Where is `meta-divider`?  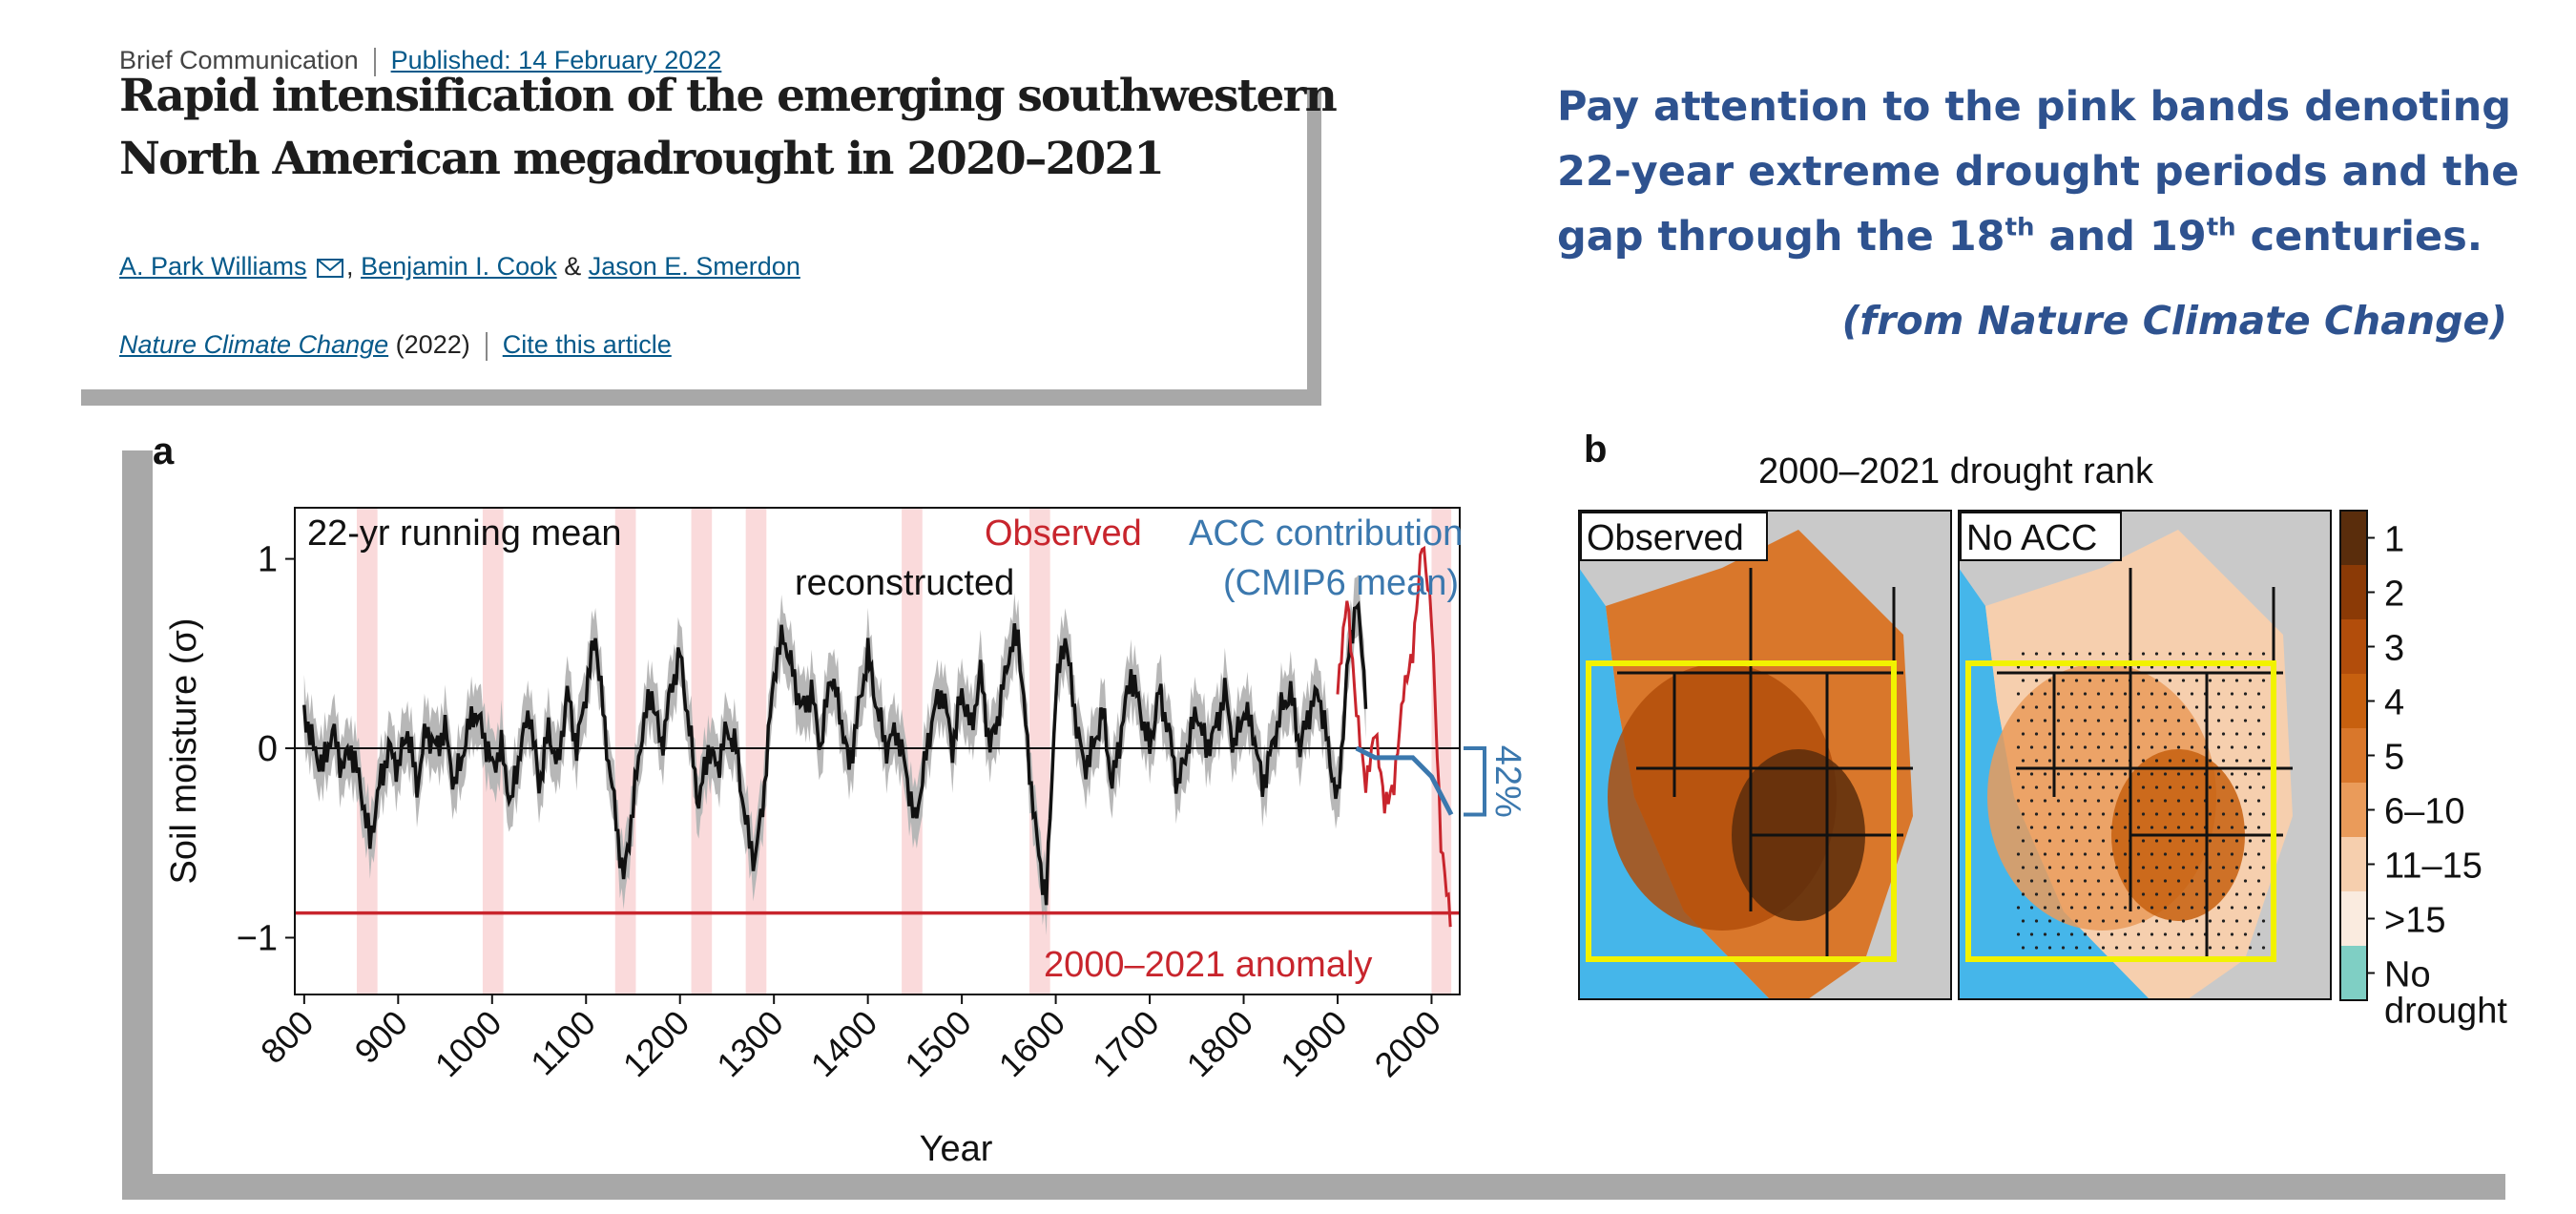
meta-divider is located at coordinates (374, 61).